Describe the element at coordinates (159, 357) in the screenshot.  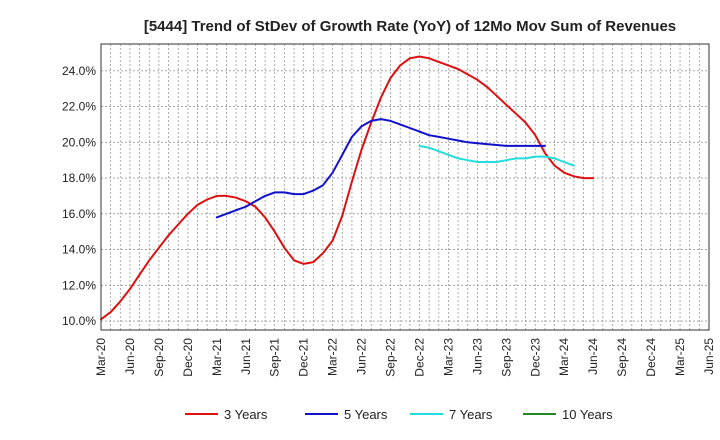
I see `x-tick-label: Sep-20` at that location.